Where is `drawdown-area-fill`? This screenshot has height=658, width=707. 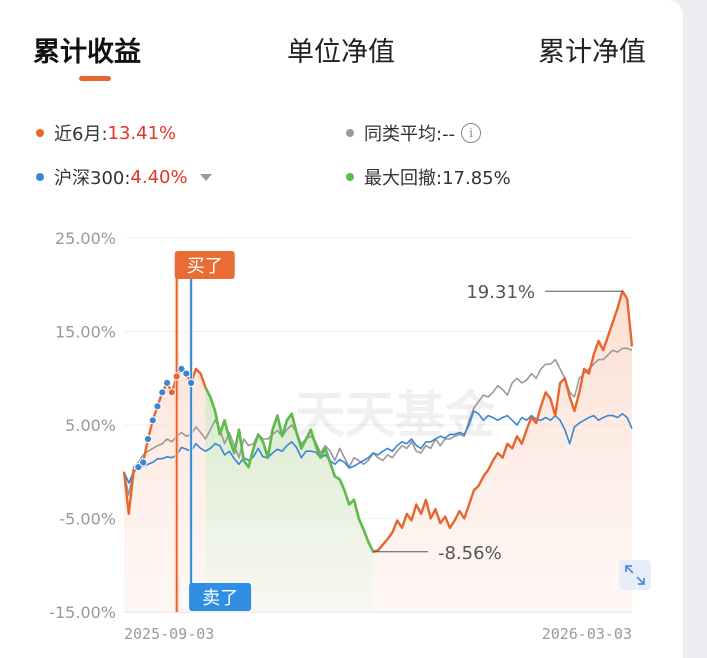
drawdown-area-fill is located at coordinates (289, 499).